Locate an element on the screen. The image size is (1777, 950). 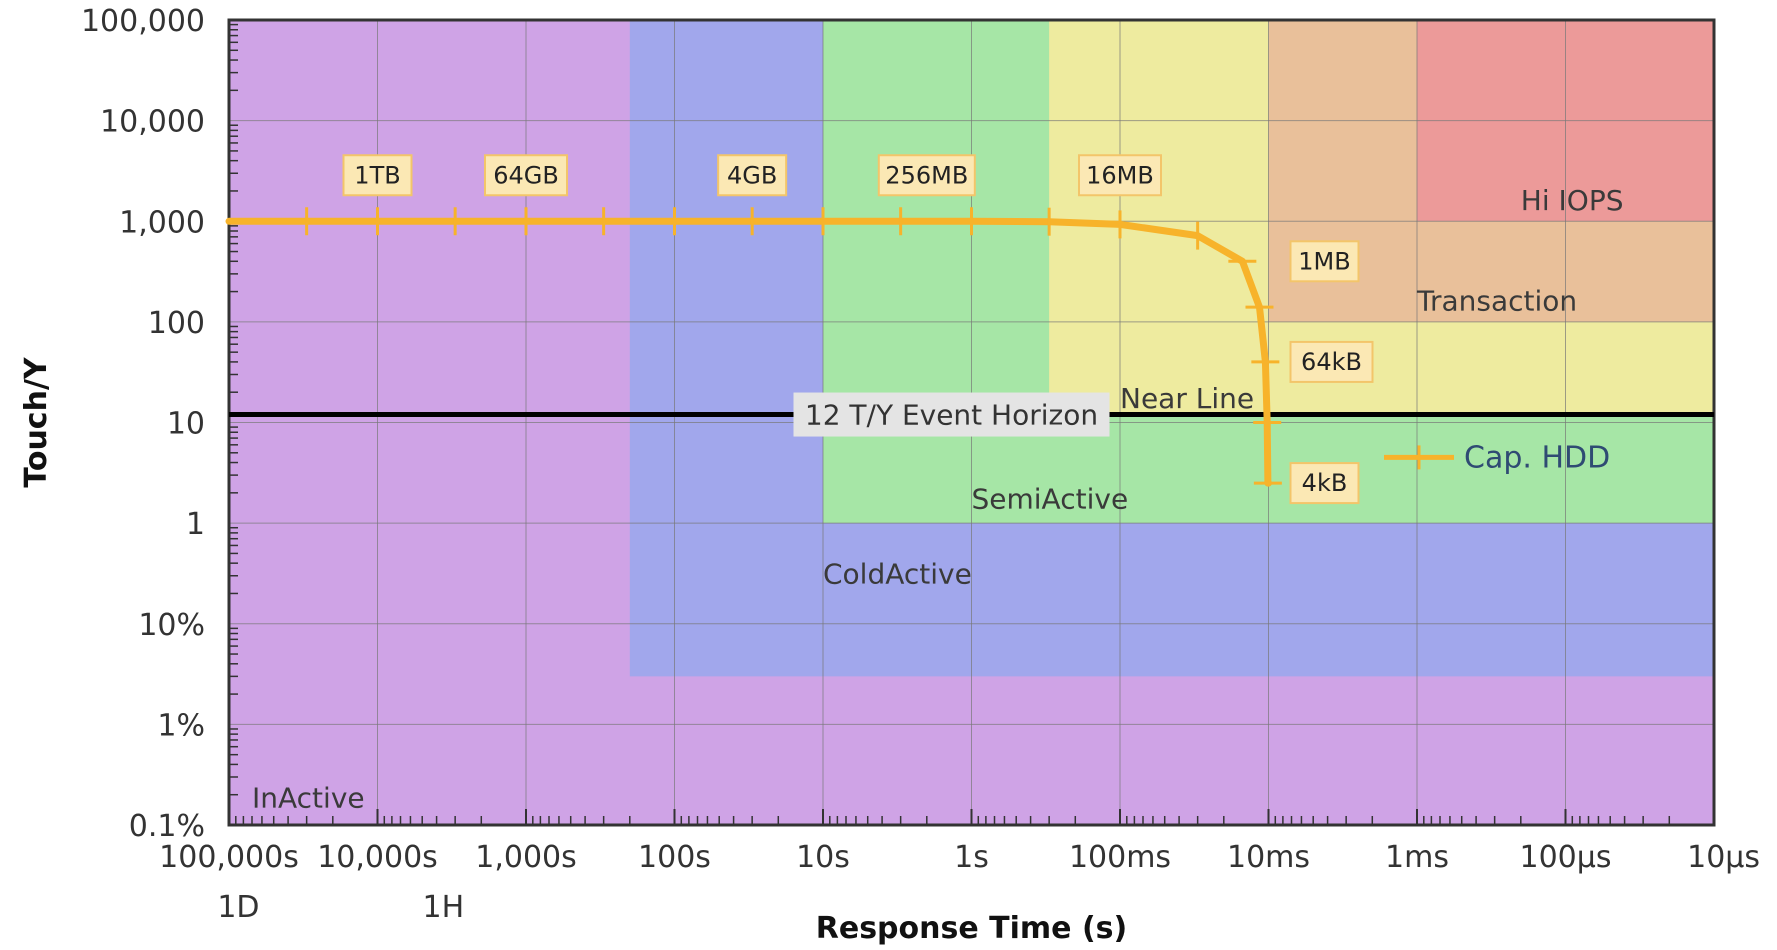
x-tick-label: 10s is located at coordinates (823, 857).